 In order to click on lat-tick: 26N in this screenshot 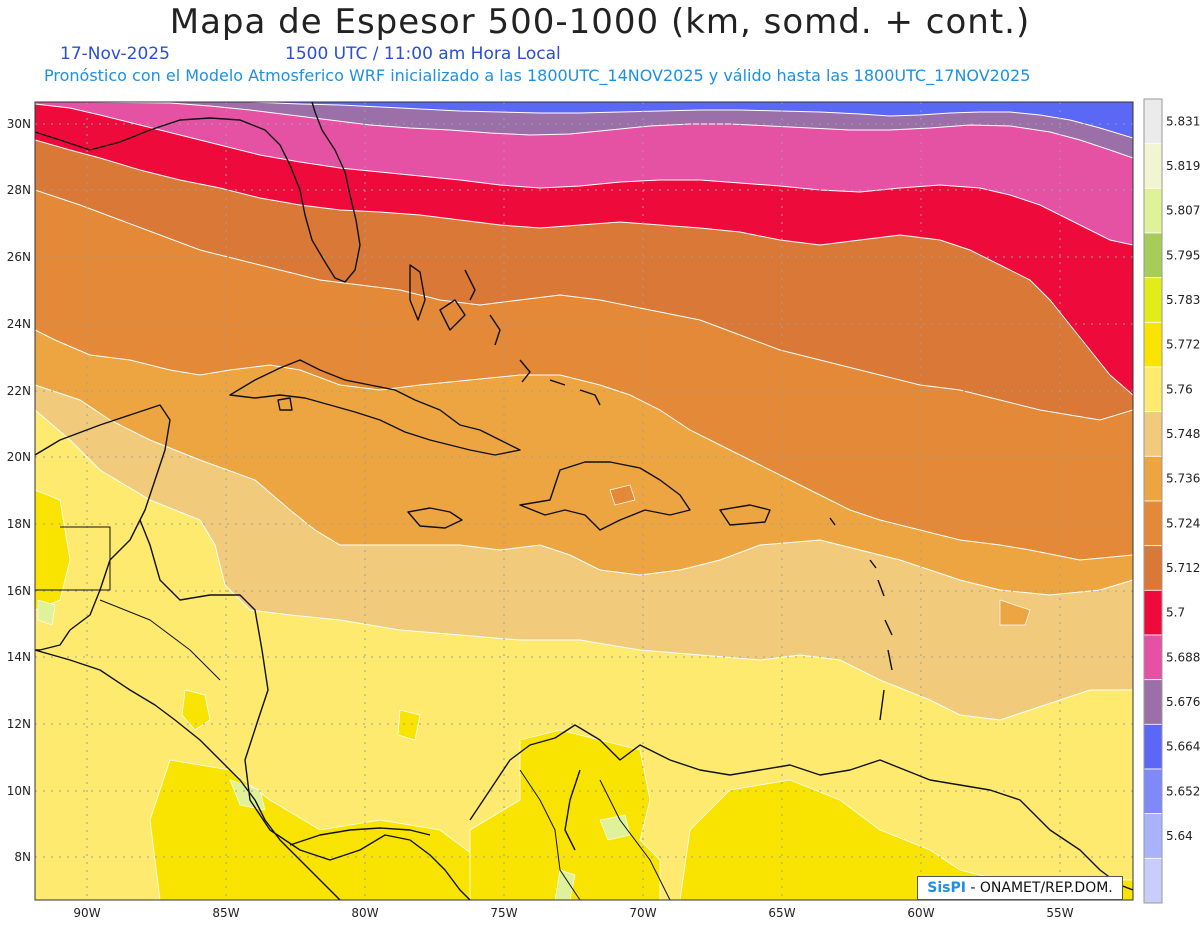, I will do `click(19, 257)`.